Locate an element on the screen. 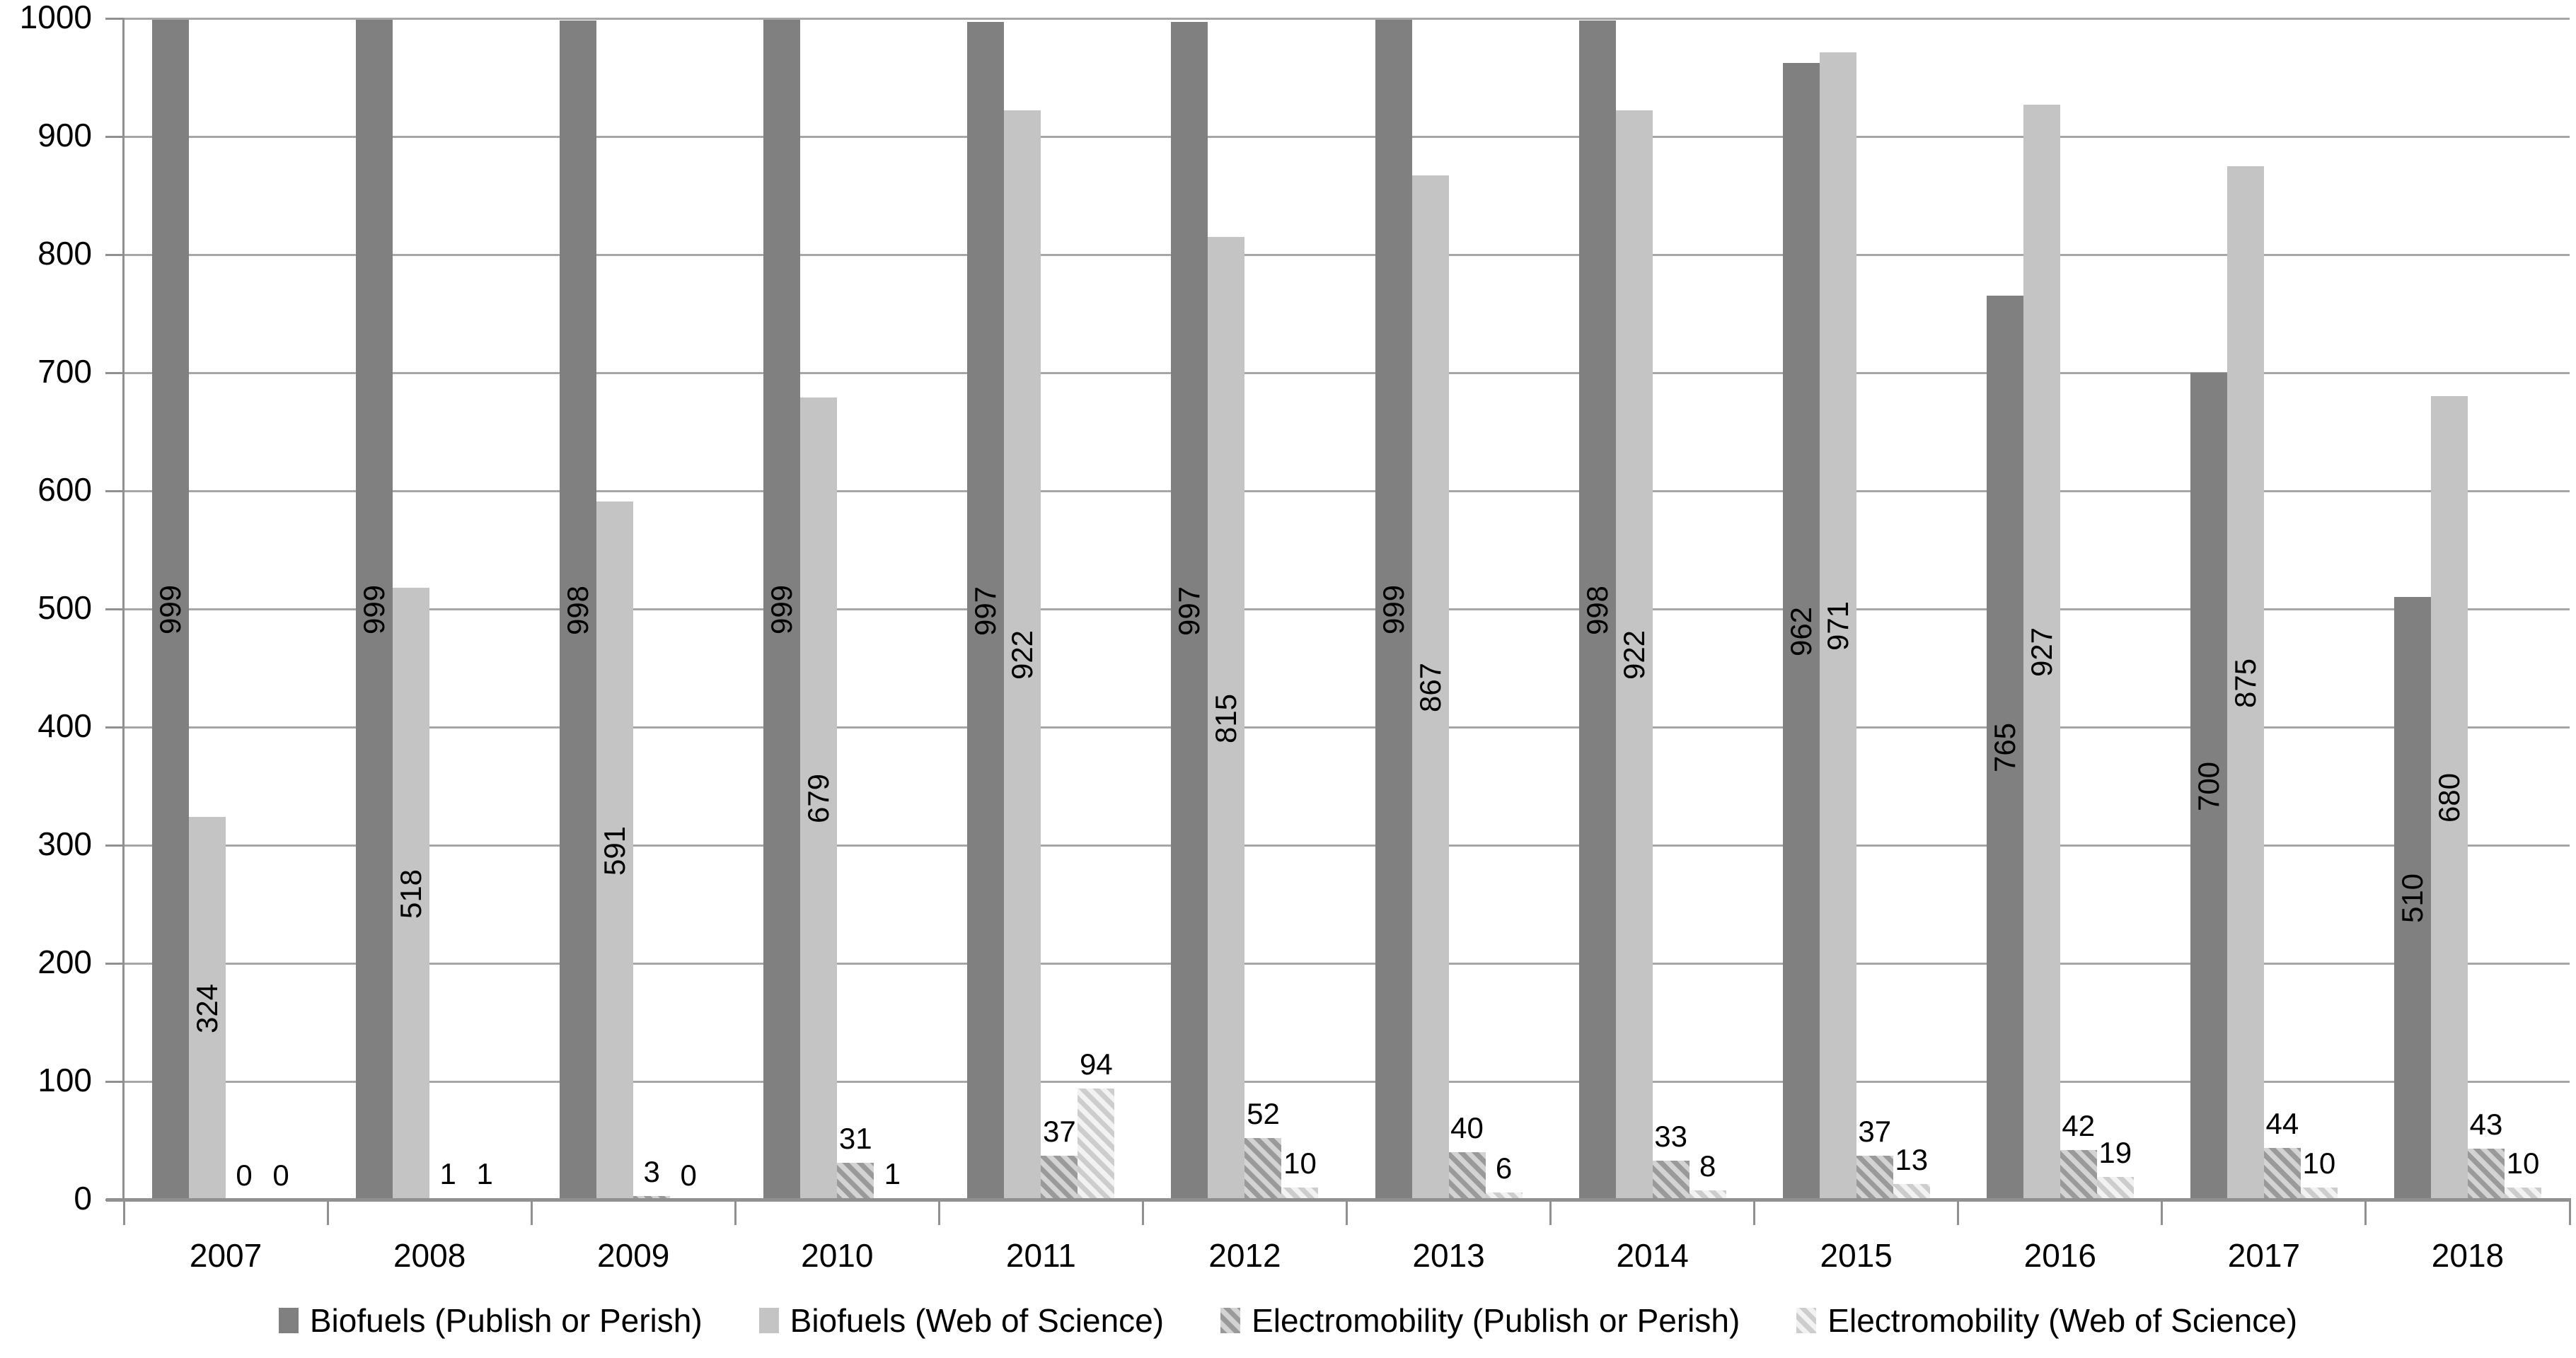 This screenshot has height=1358, width=2576. bar-value-label: 19 is located at coordinates (2115, 1152).